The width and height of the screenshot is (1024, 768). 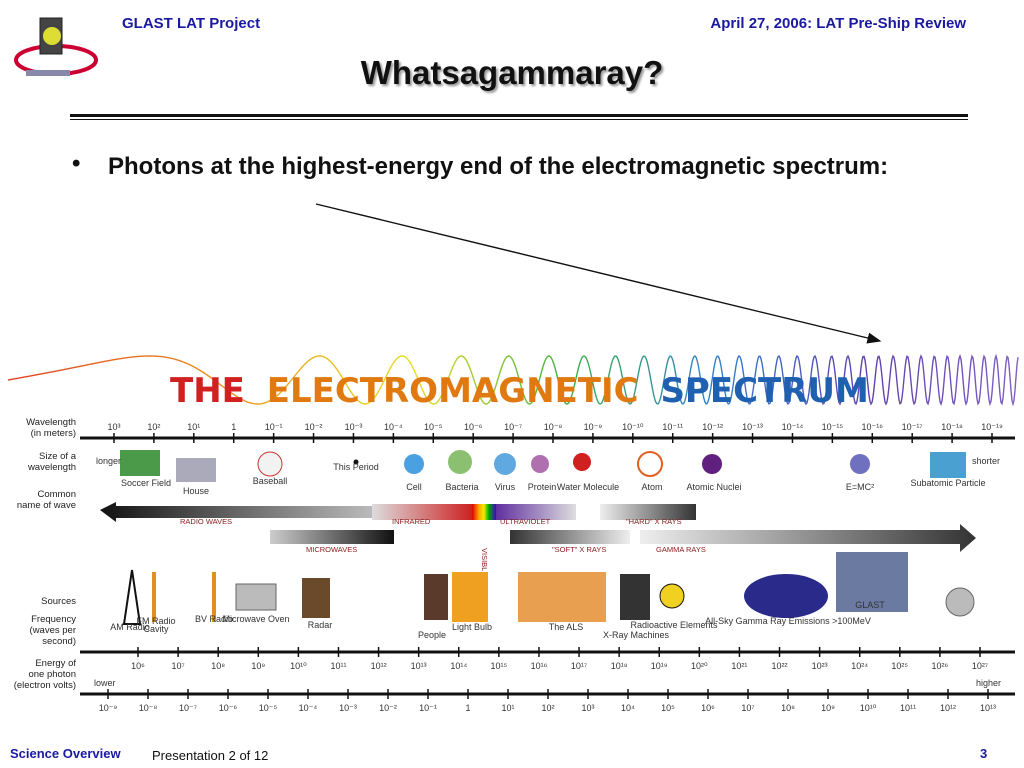 What do you see at coordinates (562, 597) in the screenshot?
I see `als-icon` at bounding box center [562, 597].